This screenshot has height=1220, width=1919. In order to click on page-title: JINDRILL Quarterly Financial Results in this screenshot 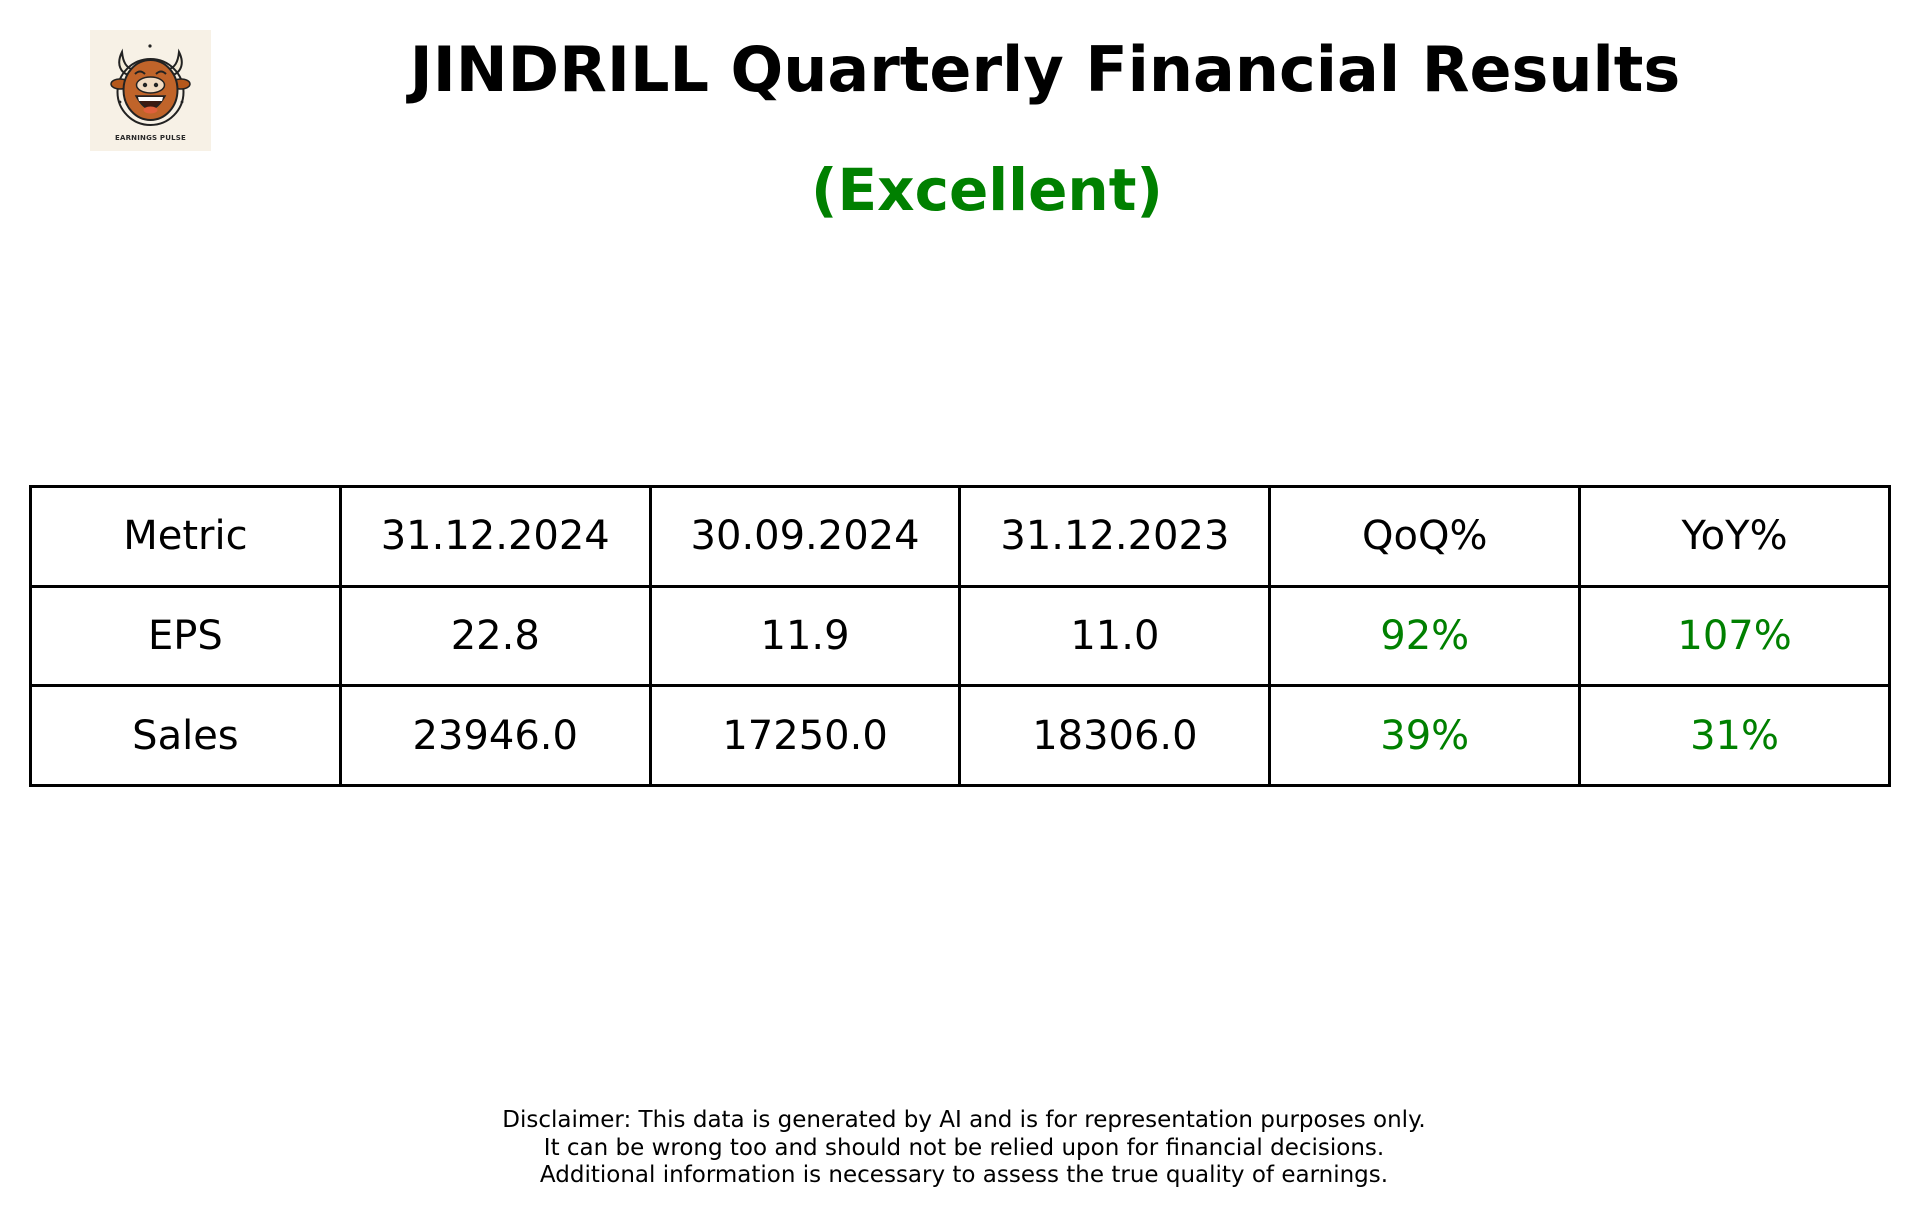, I will do `click(1045, 69)`.